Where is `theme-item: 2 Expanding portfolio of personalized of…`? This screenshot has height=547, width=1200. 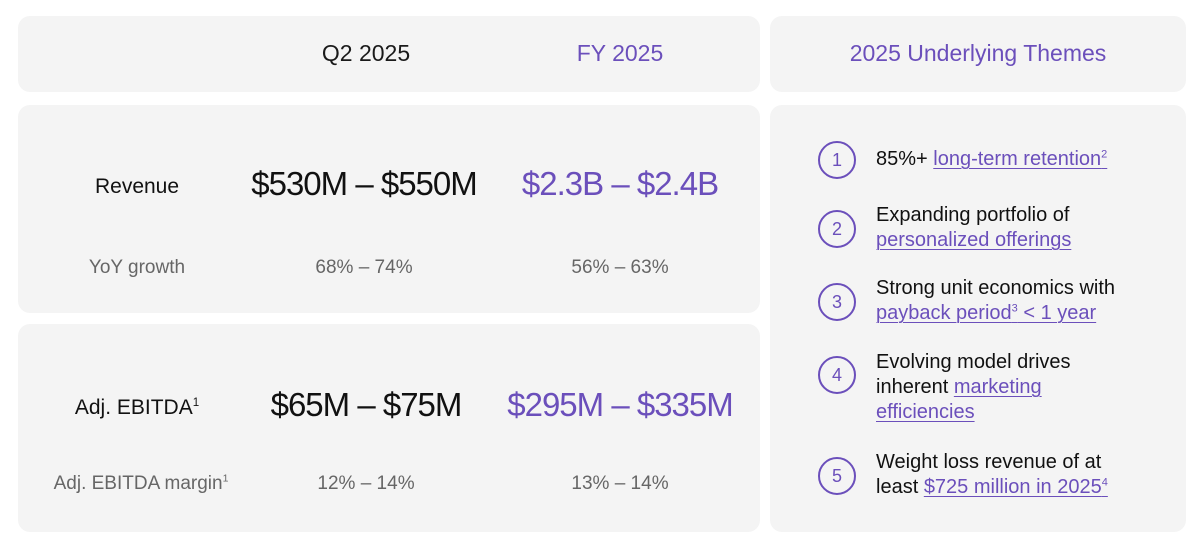 theme-item: 2 Expanding portfolio of personalized of… is located at coordinates (944, 228).